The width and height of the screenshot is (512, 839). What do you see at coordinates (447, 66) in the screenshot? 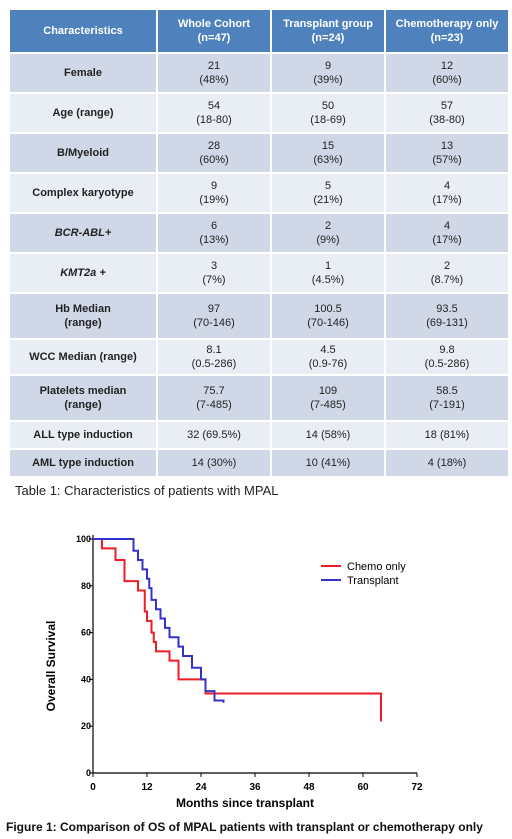
I see `cell-value: 12` at bounding box center [447, 66].